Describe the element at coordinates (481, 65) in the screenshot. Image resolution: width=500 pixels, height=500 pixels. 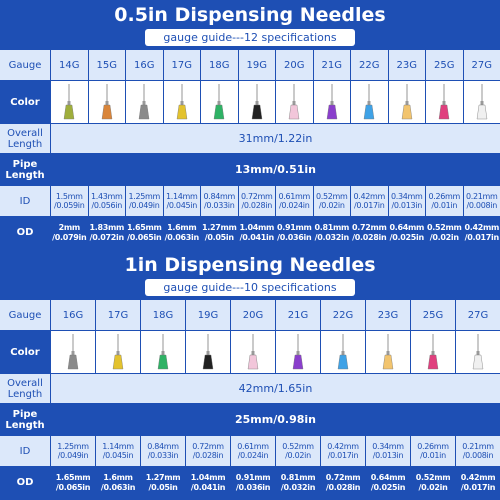
I see `gauge-cell: 27G` at that location.